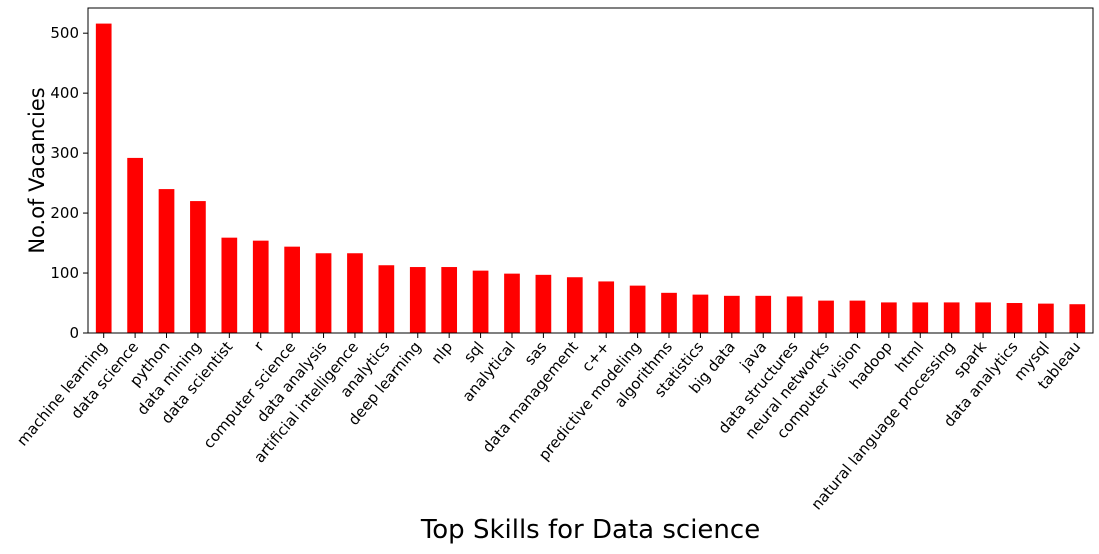  I want to click on y-tick-label: 300, so click(64, 153).